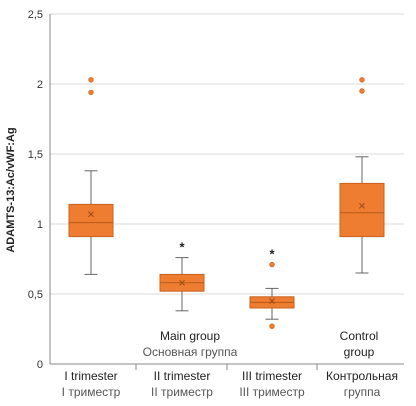 This screenshot has height=406, width=416. Describe the element at coordinates (35, 155) in the screenshot. I see `y-tick-label: 1,5` at that location.